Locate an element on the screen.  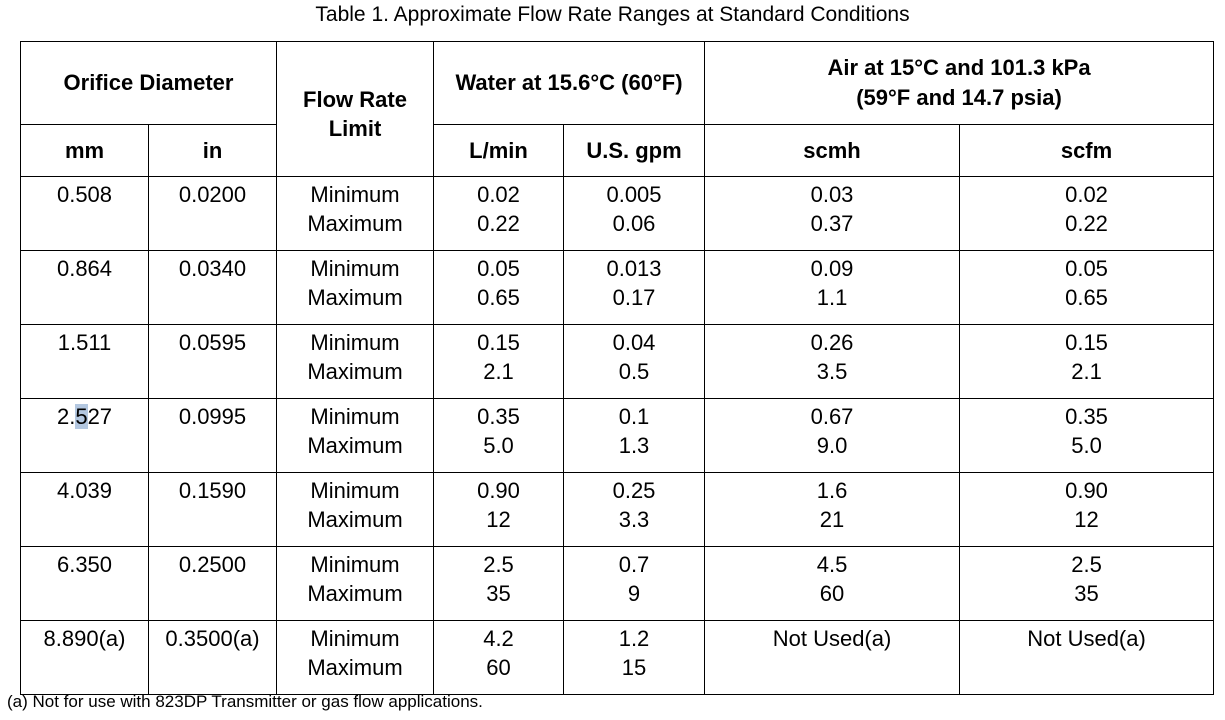
header-flow-rate-limit-text: Flow Rate Limit is located at coordinates (355, 114).